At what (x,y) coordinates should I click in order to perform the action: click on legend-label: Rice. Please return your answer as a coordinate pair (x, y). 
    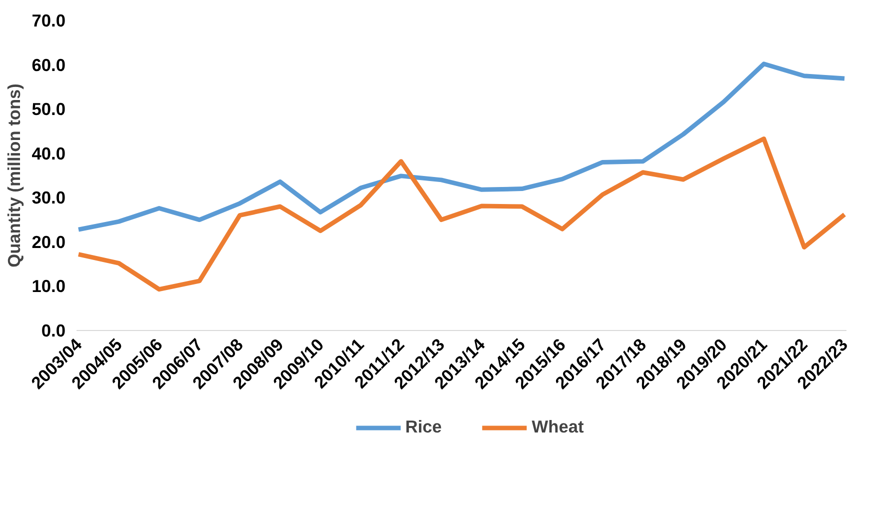
    Looking at the image, I should click on (423, 427).